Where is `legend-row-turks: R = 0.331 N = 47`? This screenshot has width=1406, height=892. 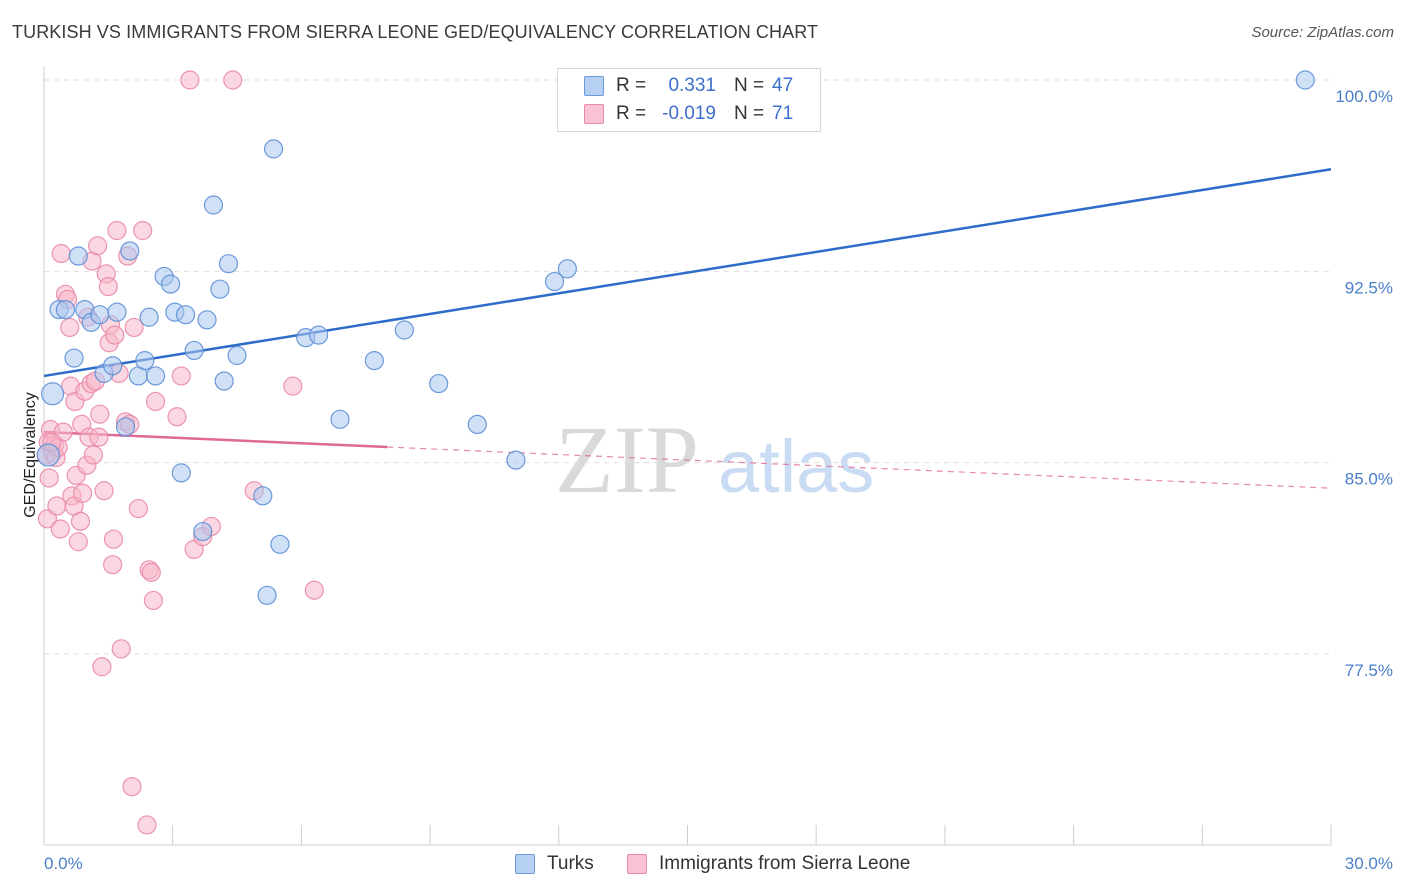
legend-row-turks: R = 0.331 N = 47 is located at coordinates (689, 86).